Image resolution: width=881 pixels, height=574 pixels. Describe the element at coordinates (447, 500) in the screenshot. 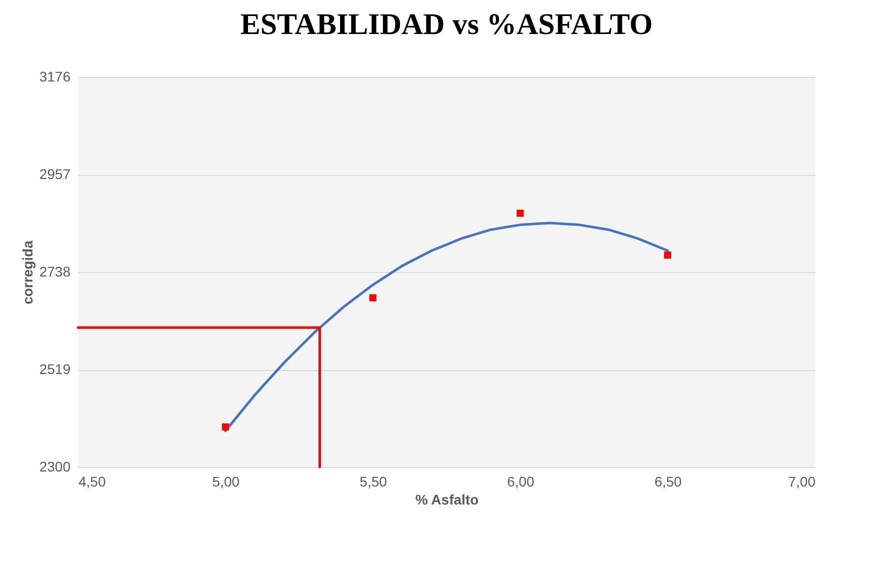

I see `x-axis-title: % Asfalto` at that location.